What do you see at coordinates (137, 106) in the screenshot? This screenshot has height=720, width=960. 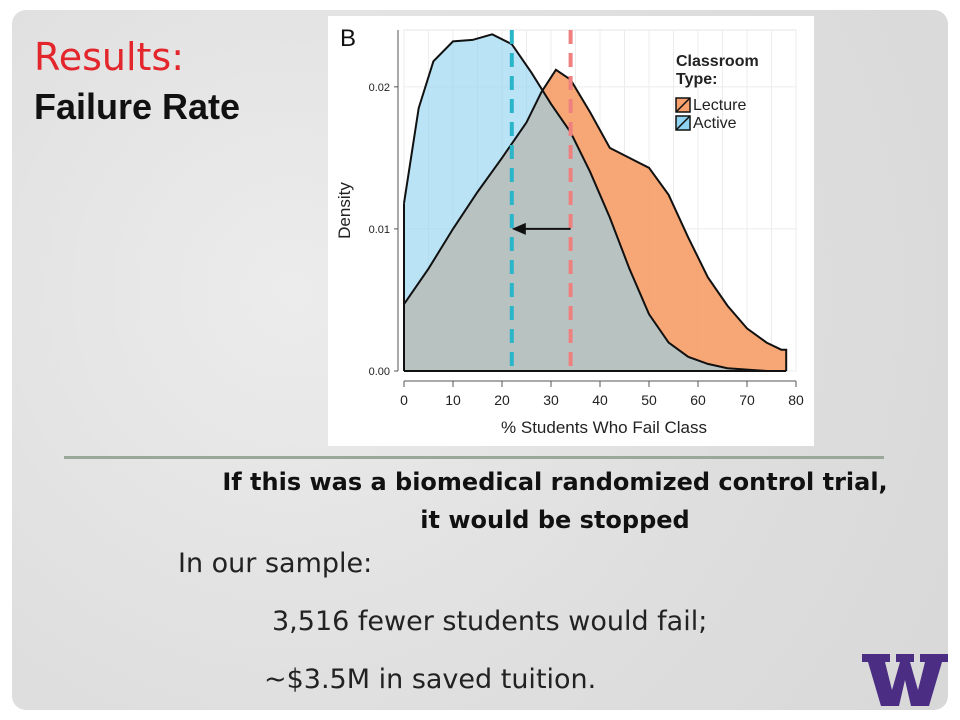 I see `slide-title-failure-rate: Failure Rate` at bounding box center [137, 106].